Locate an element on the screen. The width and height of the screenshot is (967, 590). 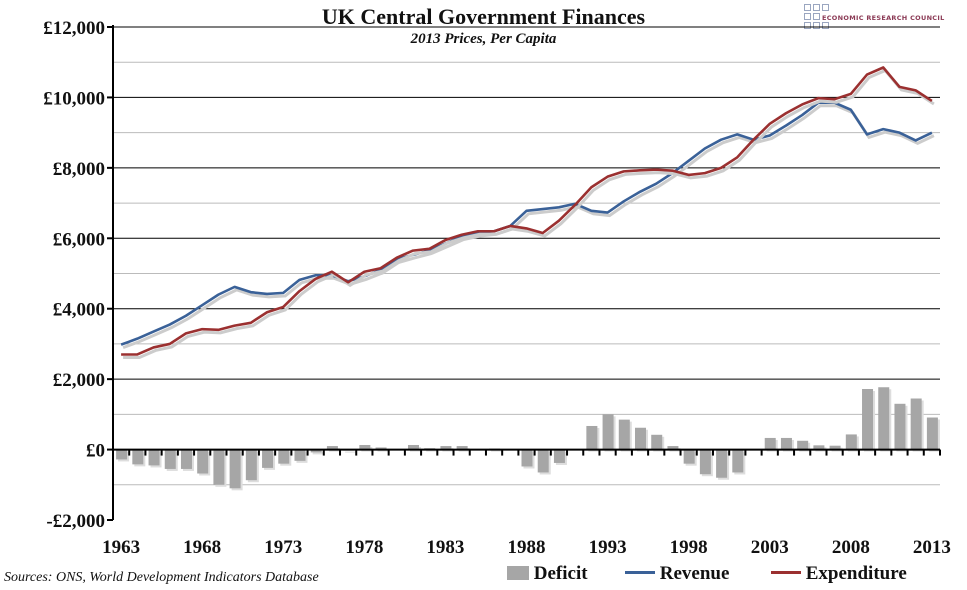
legend-revenue-swatch is located at coordinates (640, 572).